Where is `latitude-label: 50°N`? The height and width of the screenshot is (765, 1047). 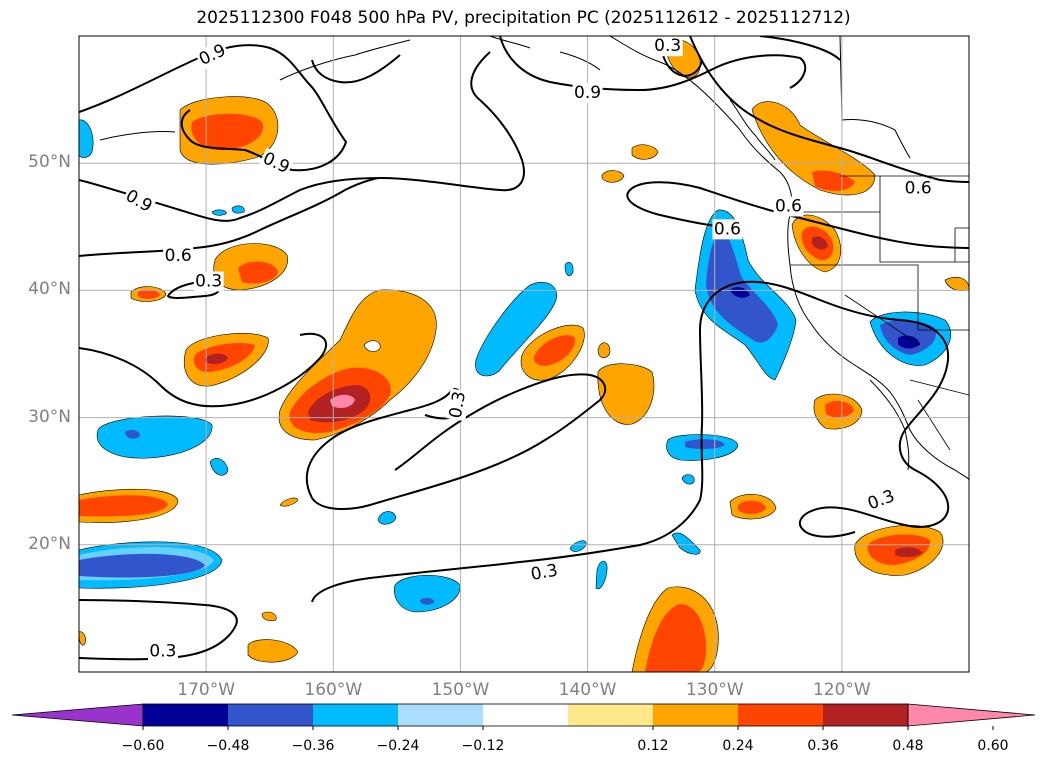 latitude-label: 50°N is located at coordinates (49, 162).